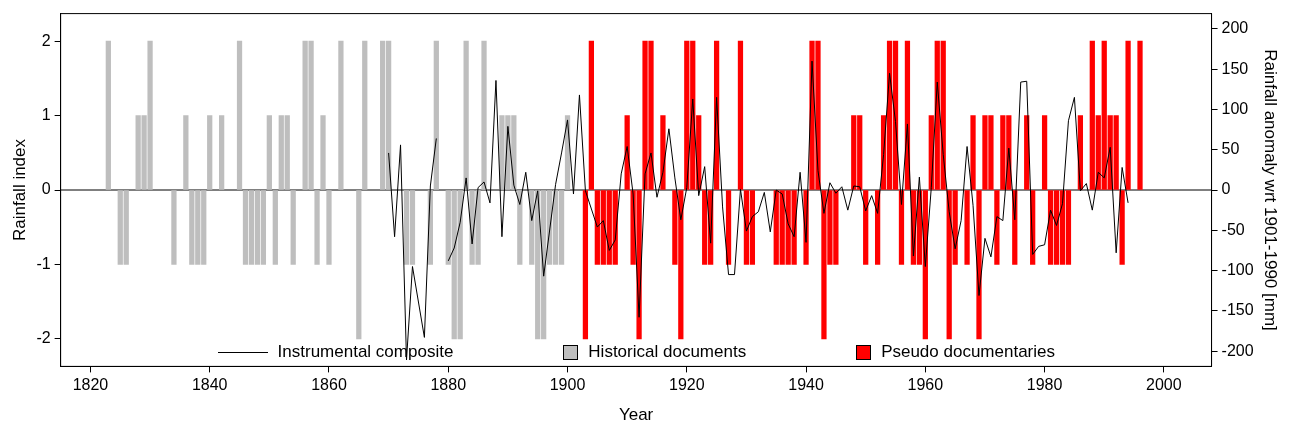 This screenshot has height=432, width=1290. I want to click on x-tick-label: 2000, so click(1164, 385).